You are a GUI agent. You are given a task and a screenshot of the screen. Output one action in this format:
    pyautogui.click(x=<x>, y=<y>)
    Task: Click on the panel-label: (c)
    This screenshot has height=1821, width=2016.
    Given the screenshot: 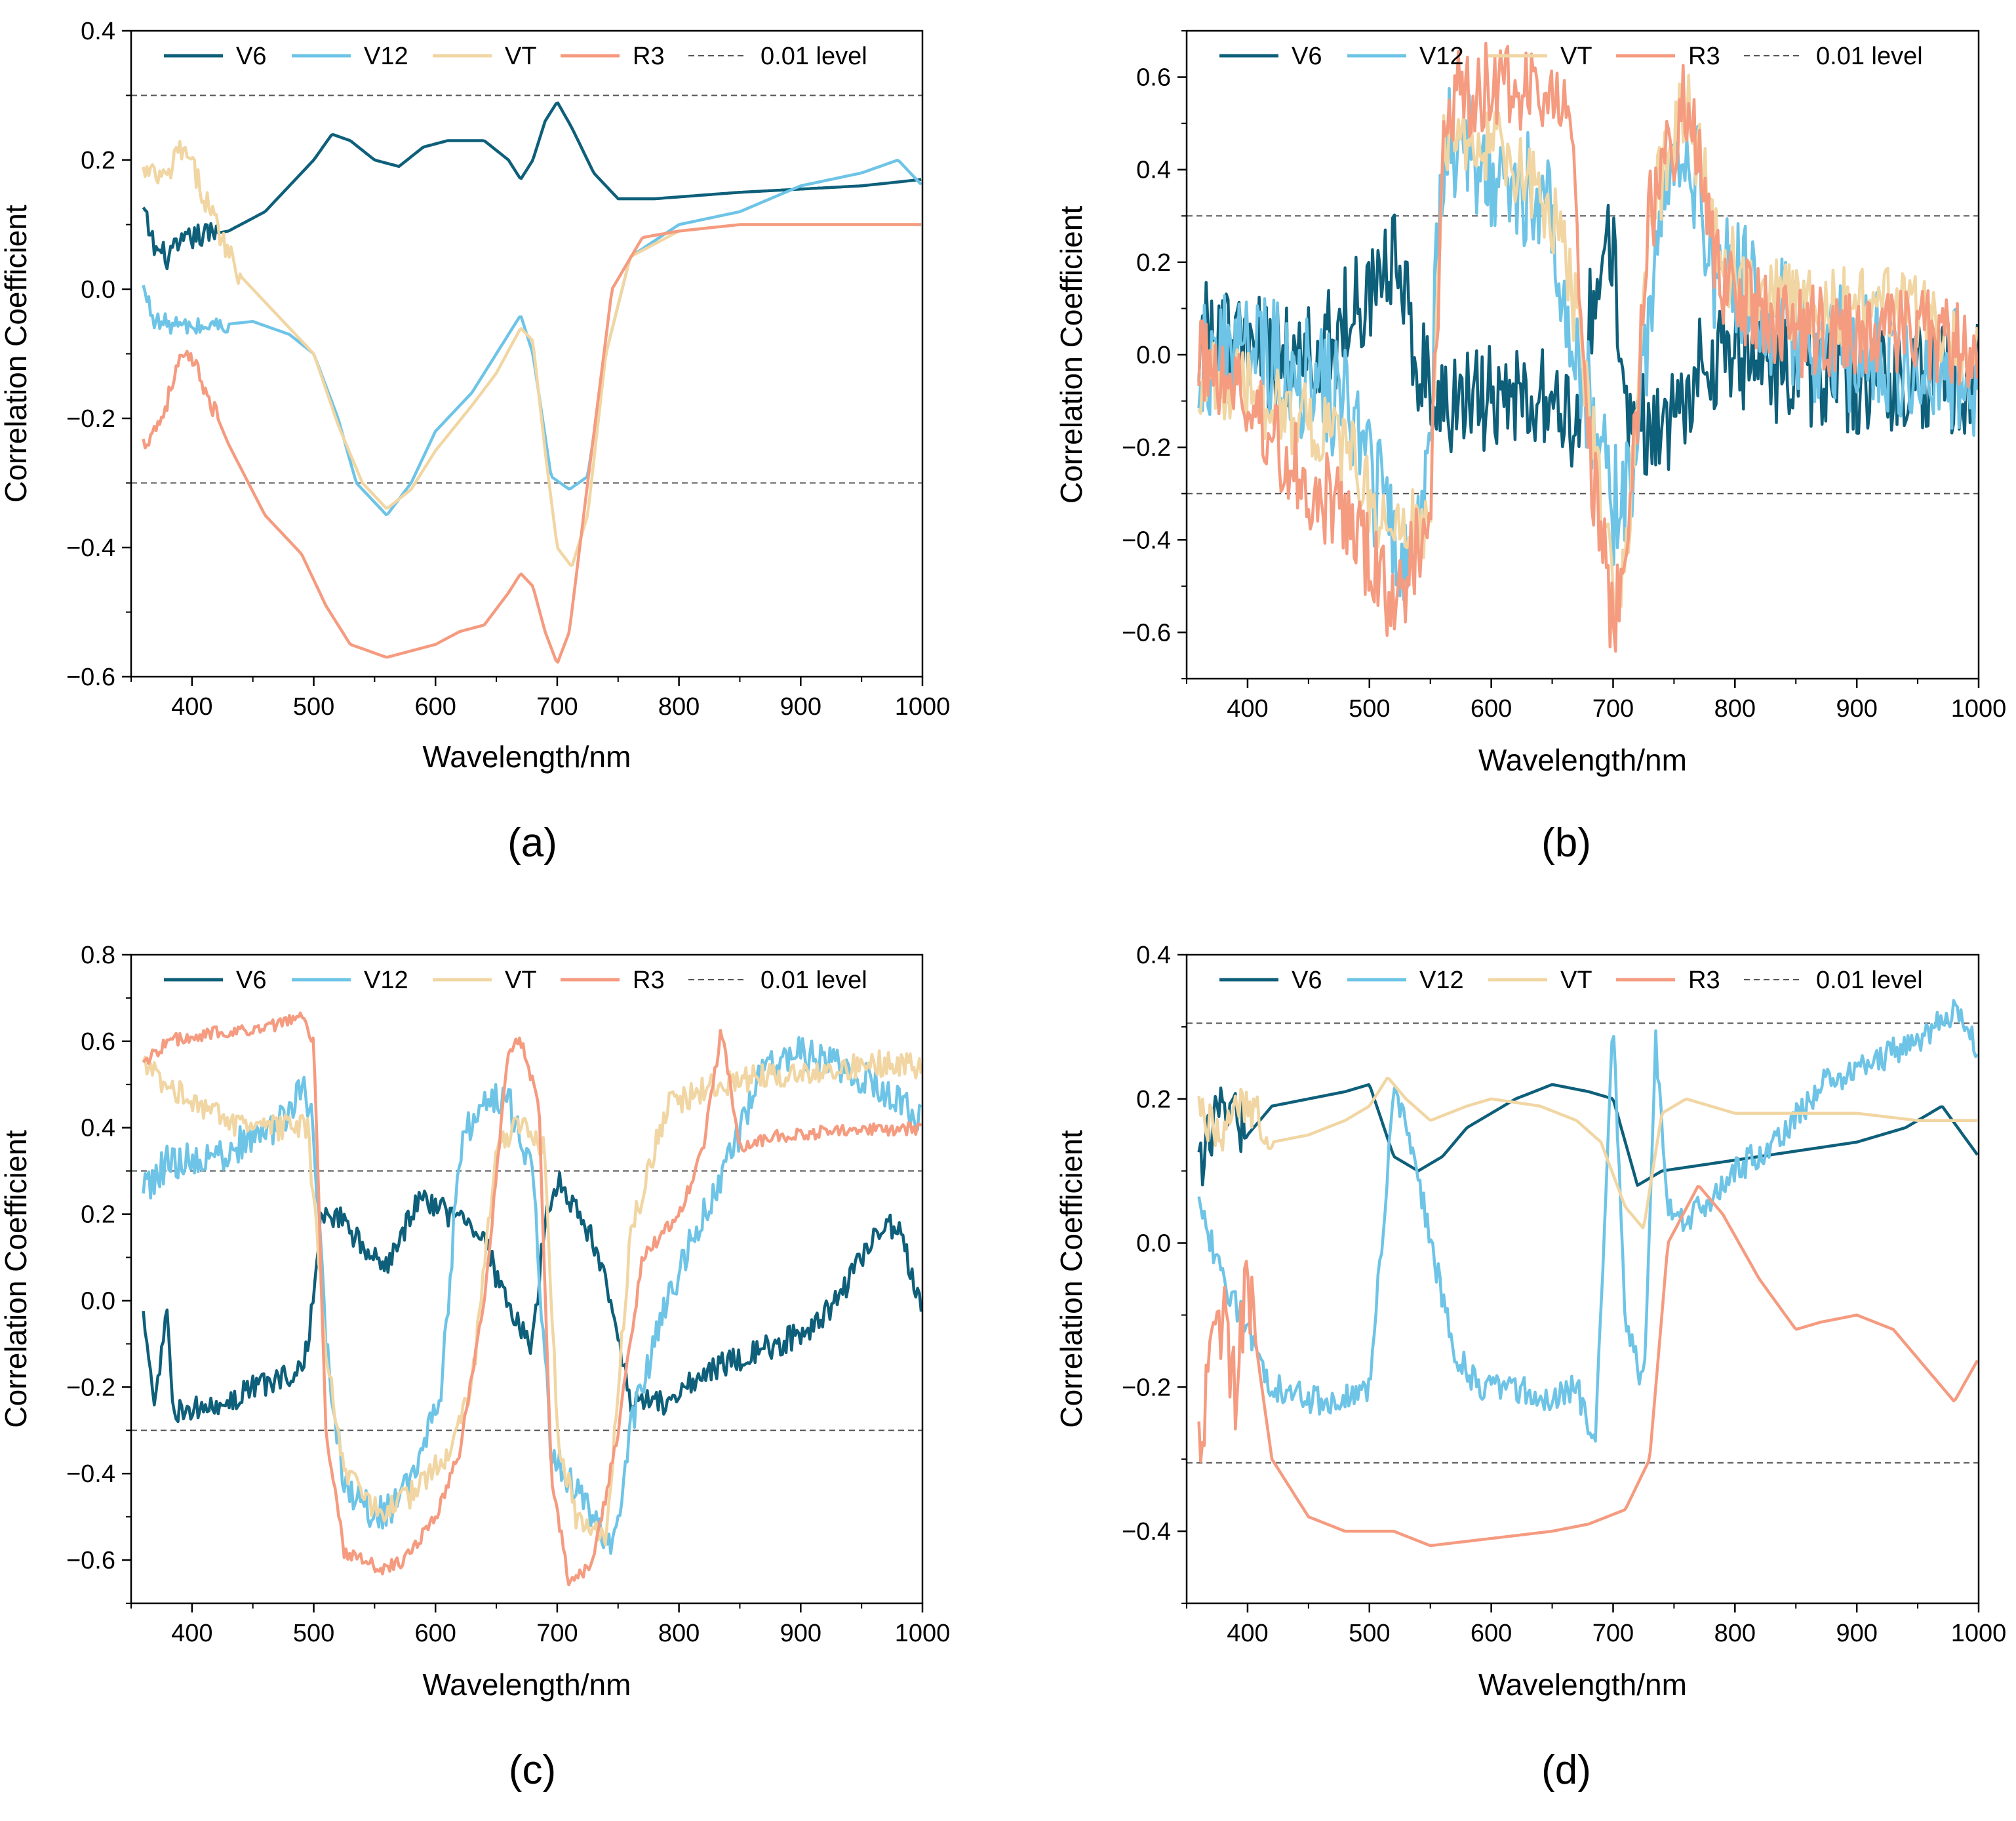 What is the action you would take?
    pyautogui.click(x=532, y=1770)
    